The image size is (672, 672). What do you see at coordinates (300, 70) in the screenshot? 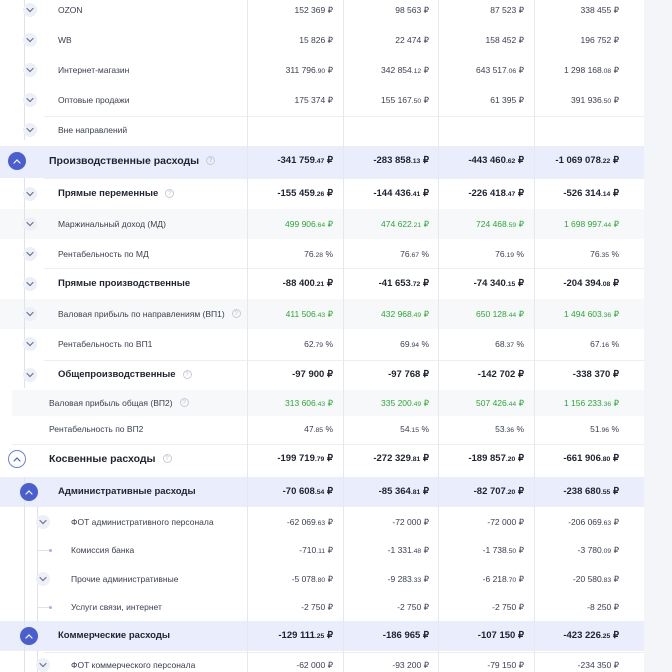
I see `value-main: 311 796` at bounding box center [300, 70].